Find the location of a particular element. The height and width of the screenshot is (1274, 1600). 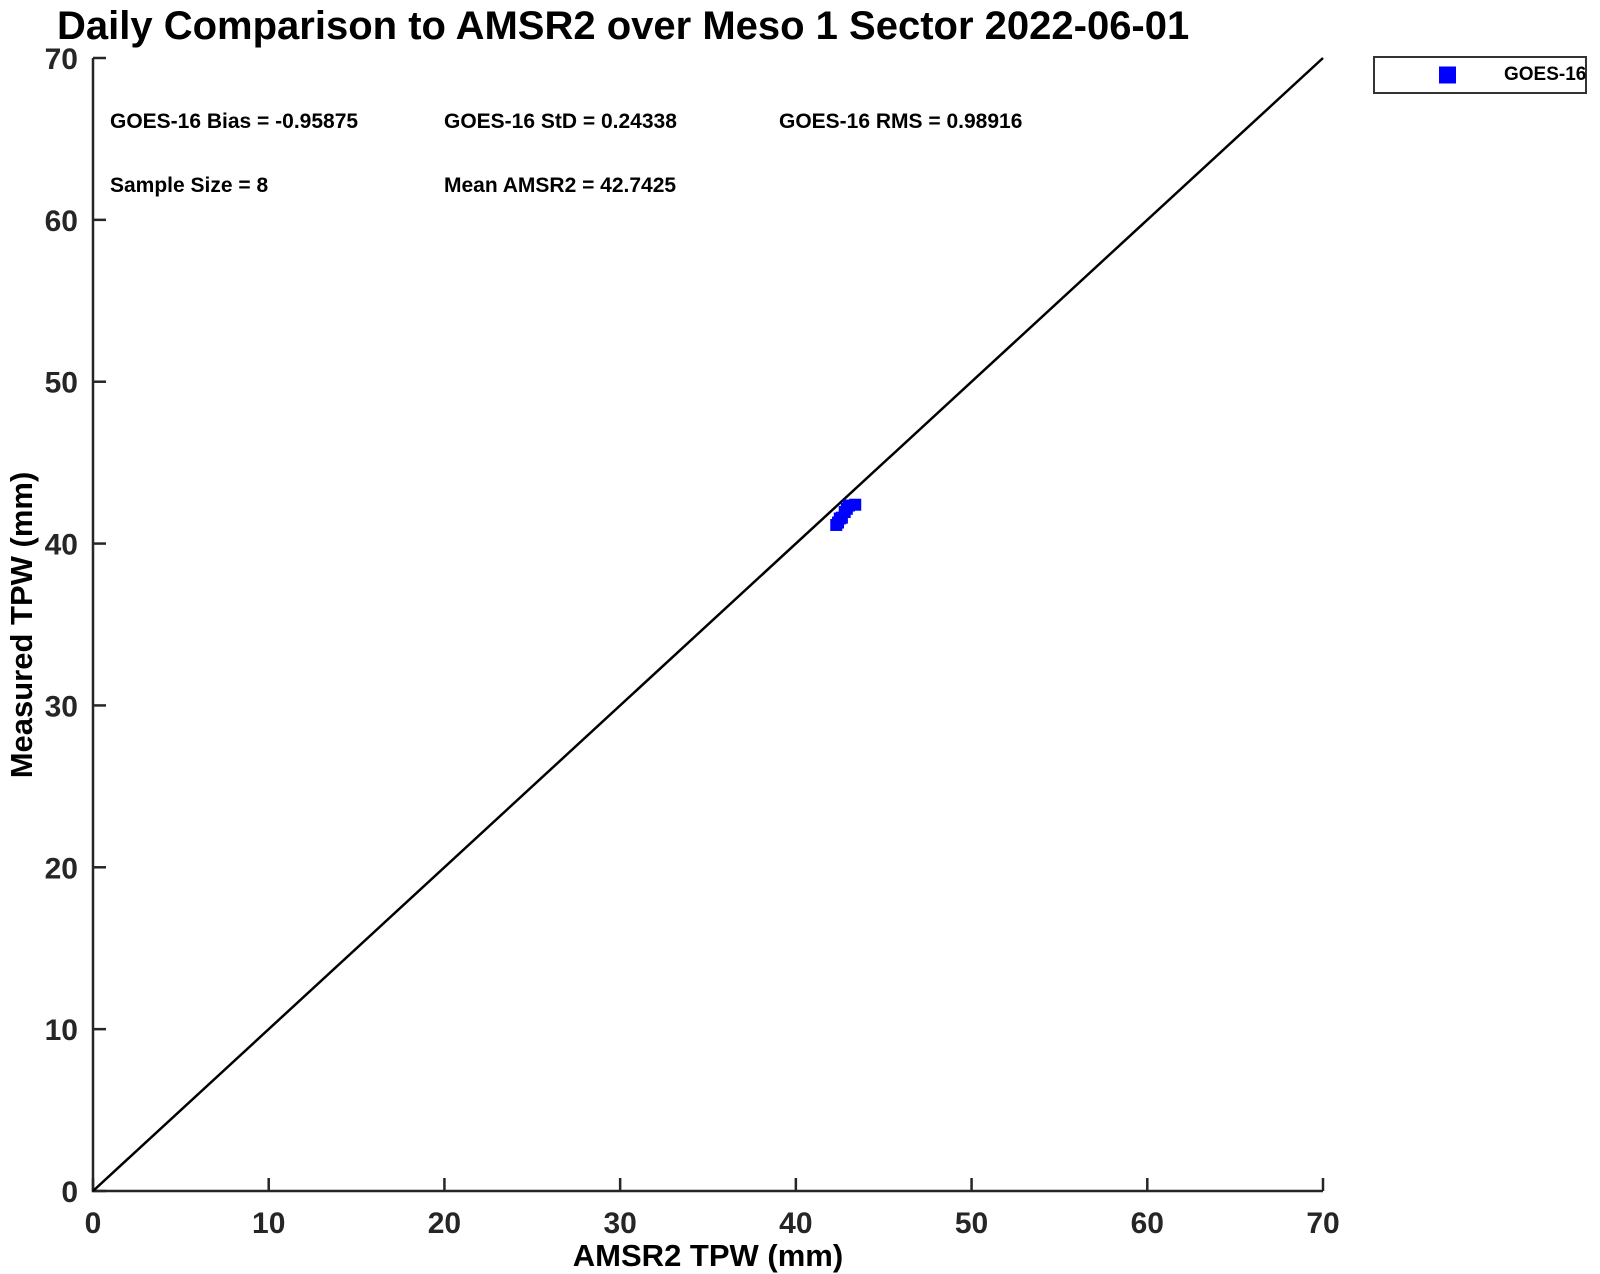

y-axis-label: Measured TPW (mm) is located at coordinates (21, 625).